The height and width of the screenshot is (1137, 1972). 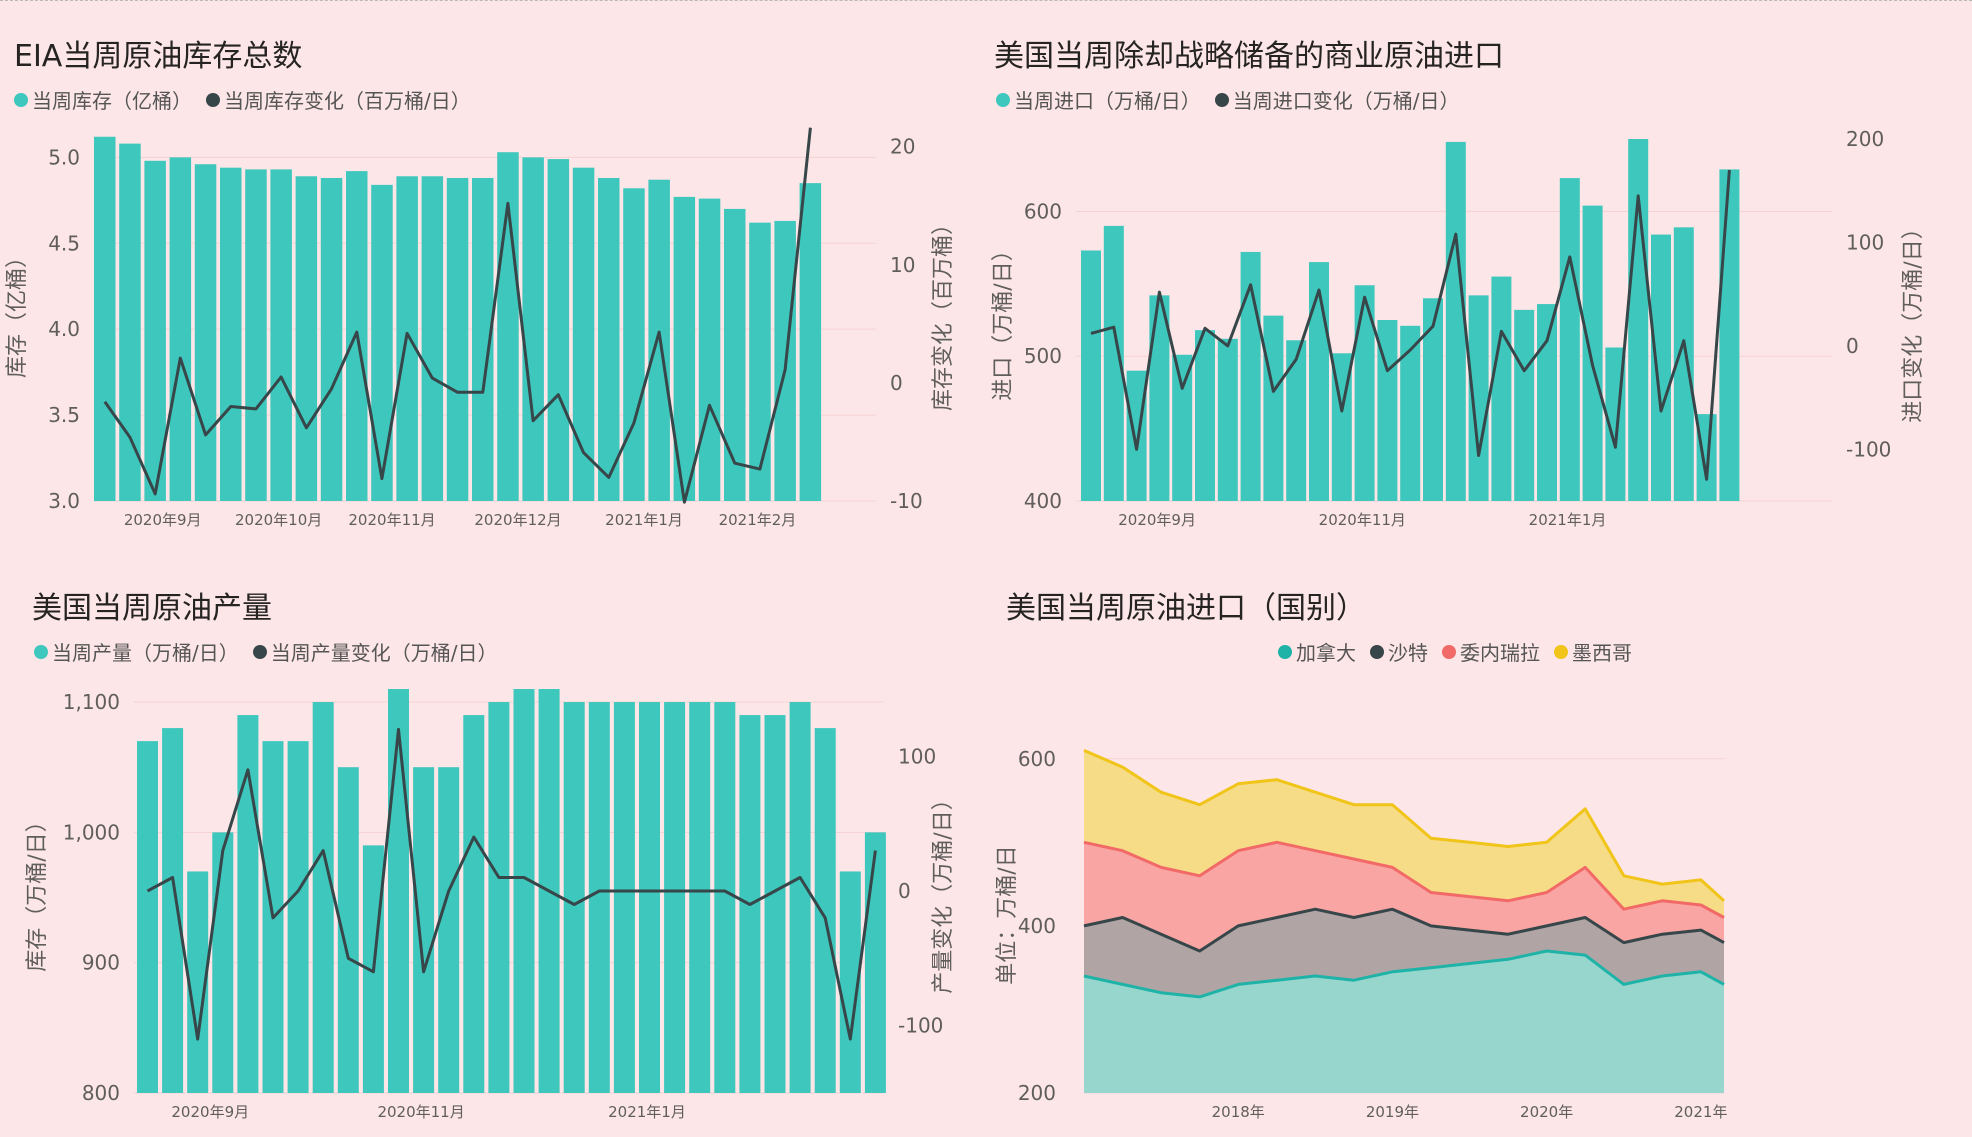 What do you see at coordinates (91, 832) in the screenshot?
I see `y-left-tick-label: 1,000` at bounding box center [91, 832].